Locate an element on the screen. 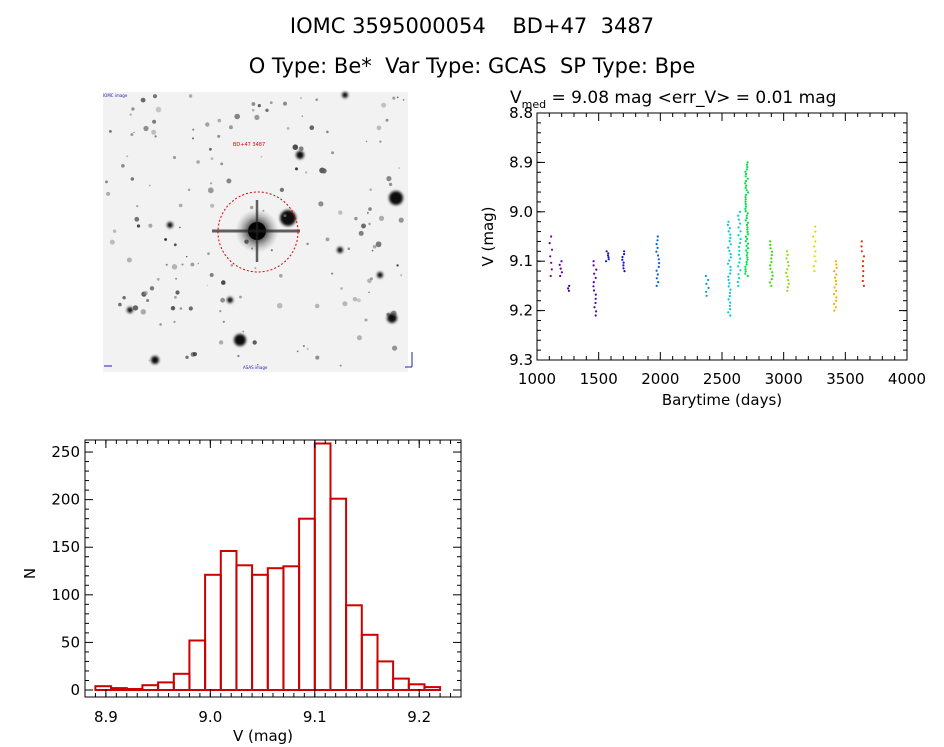 The image size is (944, 747). light-curve-y-label: V (mag) is located at coordinates (488, 236).